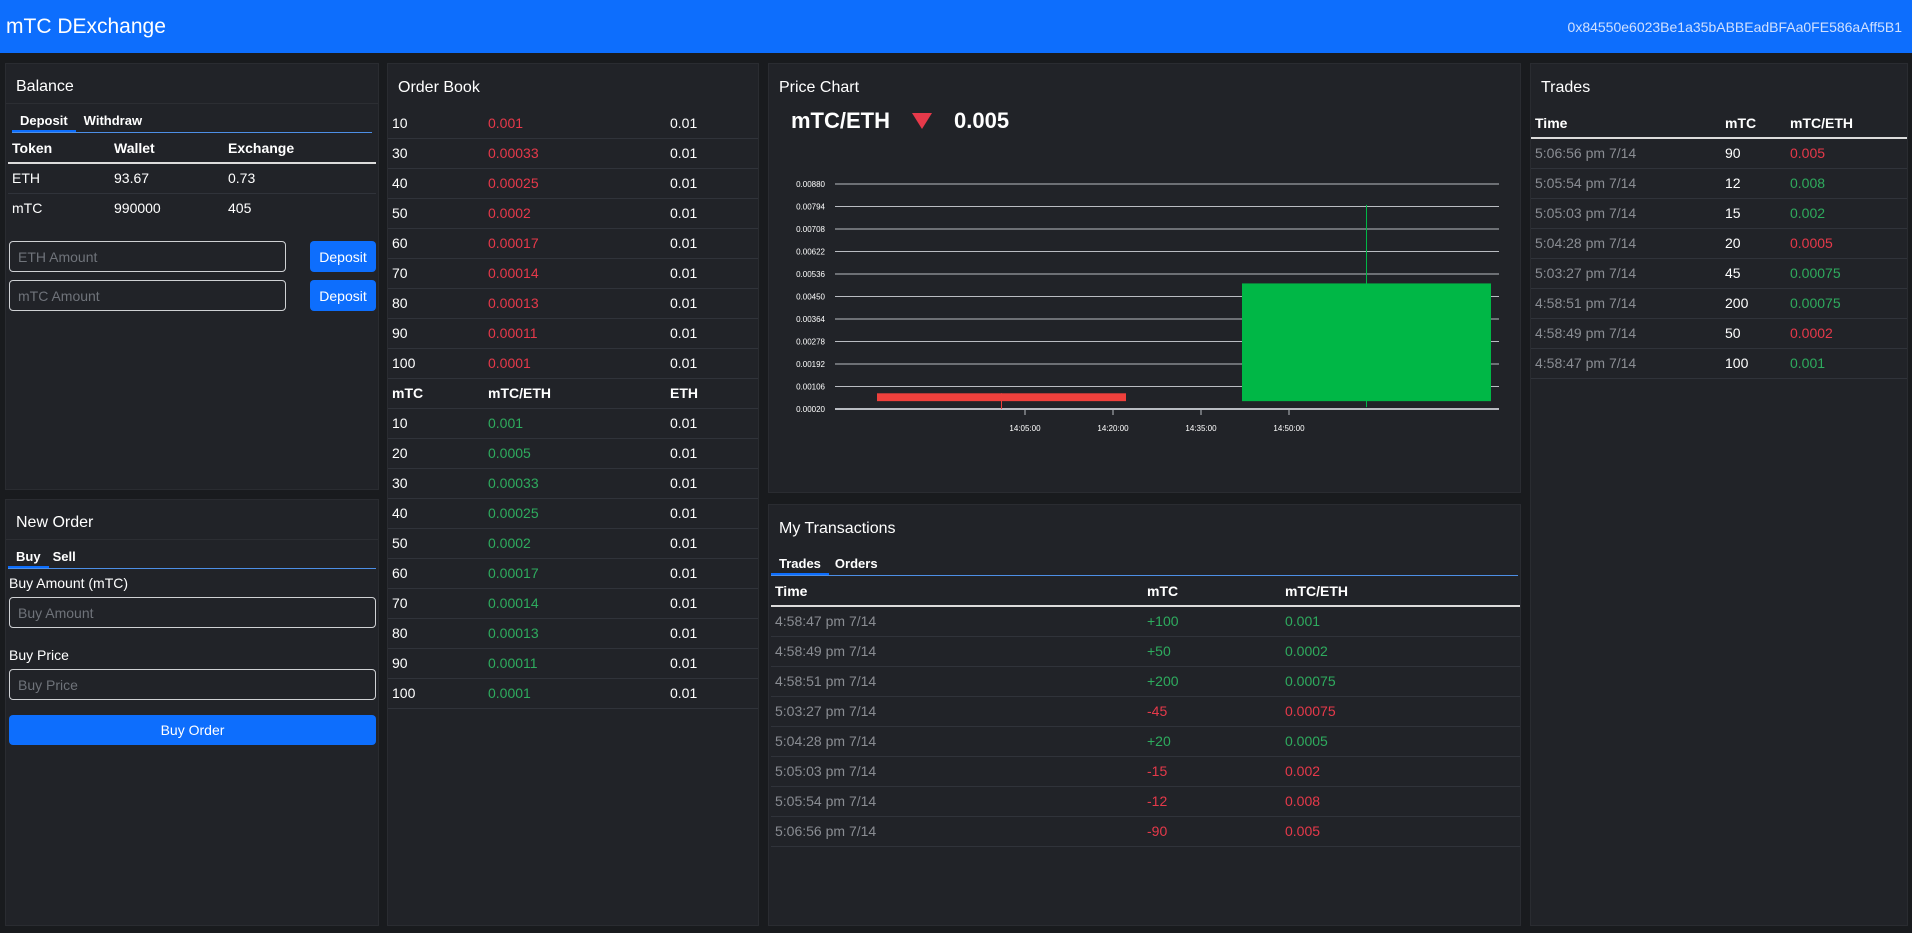 This screenshot has width=1912, height=933. Describe the element at coordinates (800, 564) in the screenshot. I see `tab-trades: Trades` at that location.